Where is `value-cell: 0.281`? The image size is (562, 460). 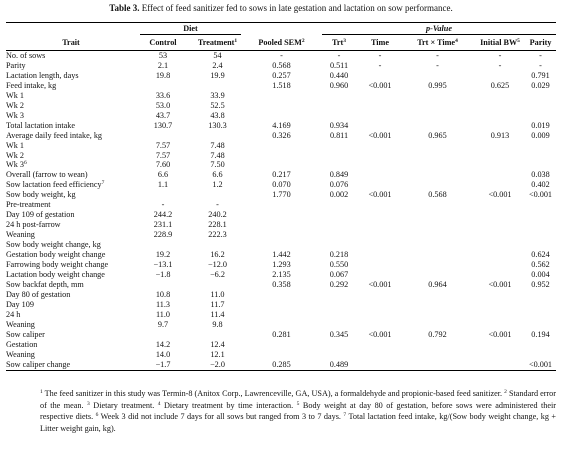
value-cell: 0.281 is located at coordinates (281, 335).